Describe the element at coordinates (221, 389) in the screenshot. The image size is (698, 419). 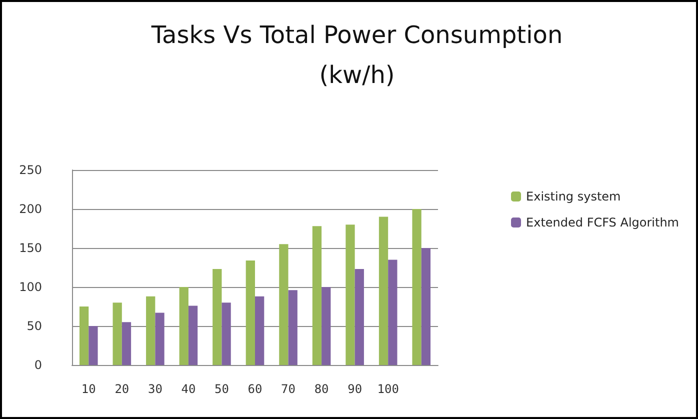
I see `x-tick-label: 50` at that location.